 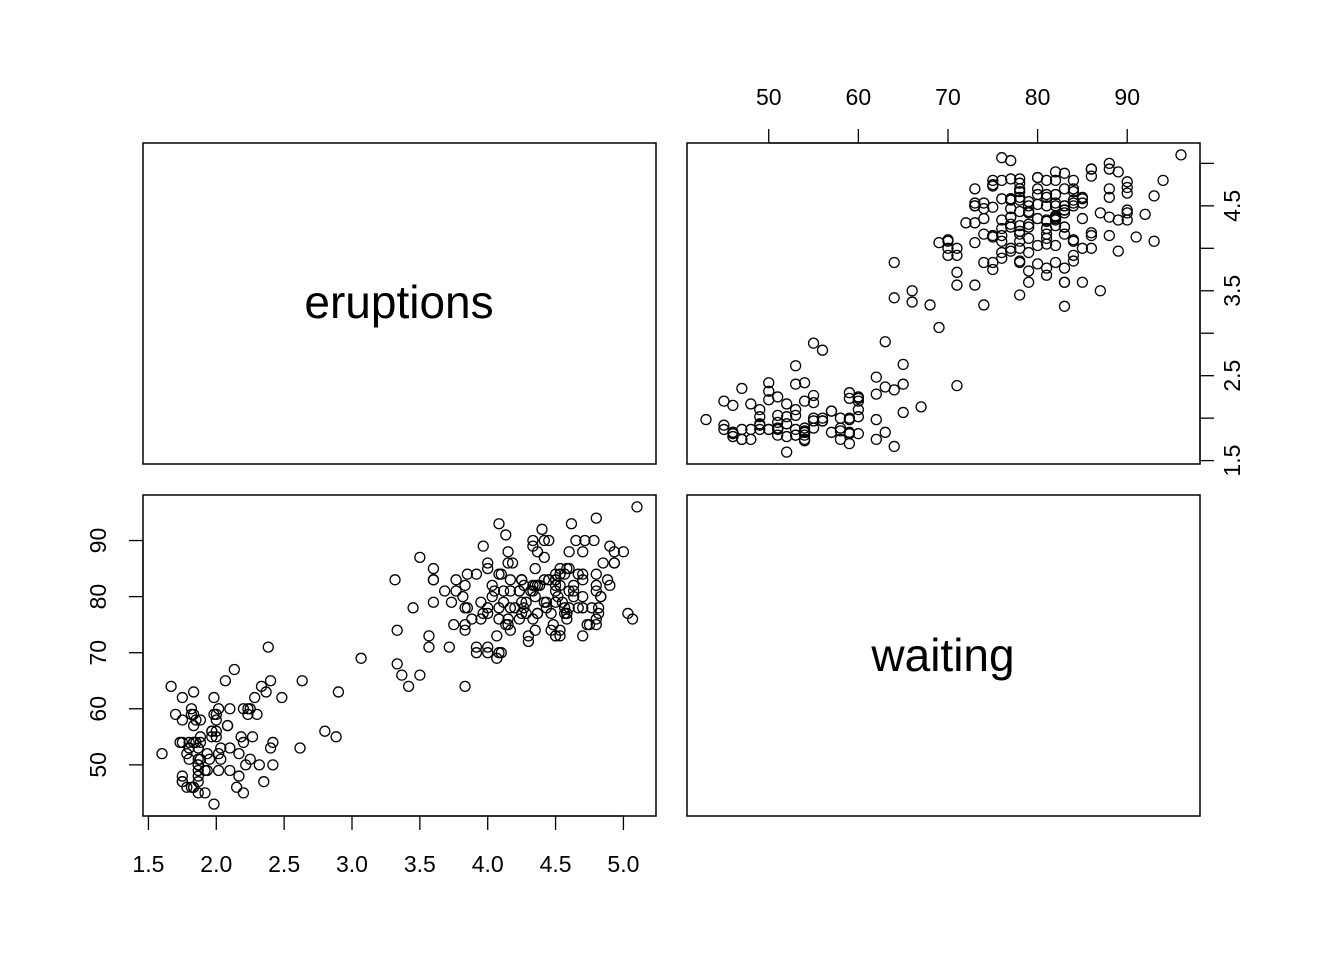 I want to click on tick-label-bottom-eruptions: 5.0, so click(x=623, y=864).